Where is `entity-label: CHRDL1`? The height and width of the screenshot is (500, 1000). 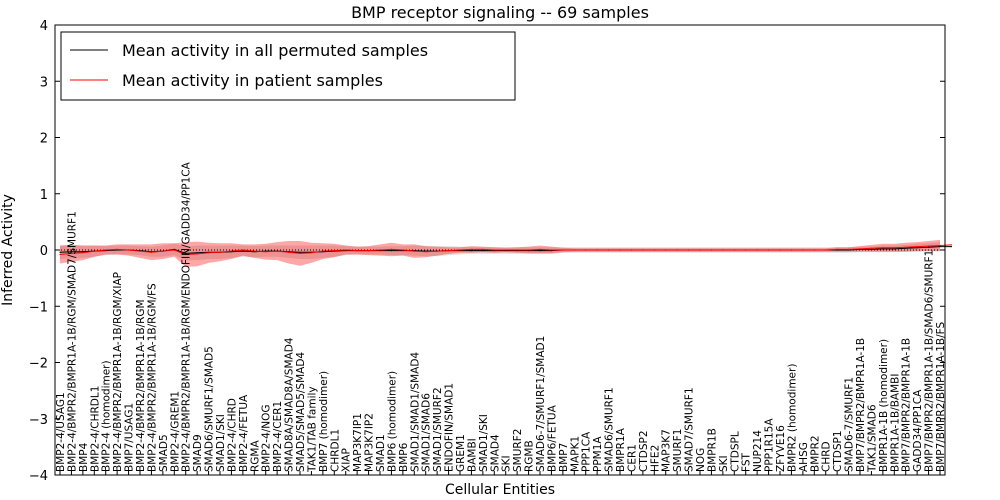 entity-label: CHRDL1 is located at coordinates (335, 450).